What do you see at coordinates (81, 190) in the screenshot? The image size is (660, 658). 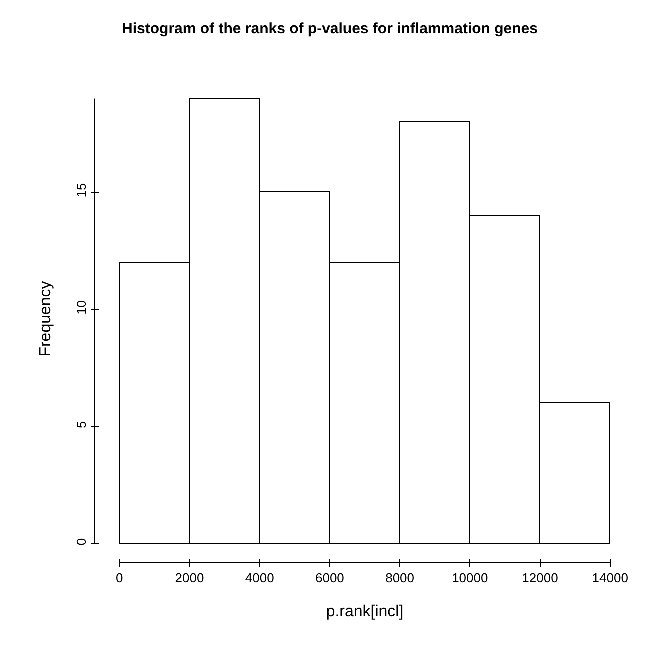 I see `y-tick-label: 15` at bounding box center [81, 190].